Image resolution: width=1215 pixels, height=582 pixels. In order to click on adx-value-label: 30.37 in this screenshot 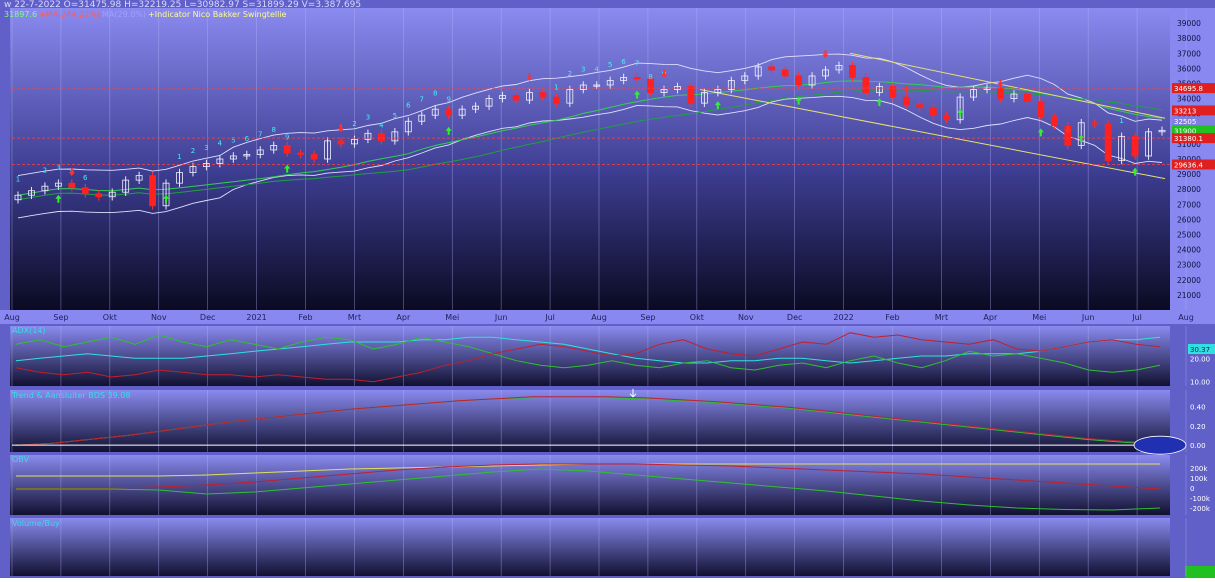, I will do `click(1200, 350)`.